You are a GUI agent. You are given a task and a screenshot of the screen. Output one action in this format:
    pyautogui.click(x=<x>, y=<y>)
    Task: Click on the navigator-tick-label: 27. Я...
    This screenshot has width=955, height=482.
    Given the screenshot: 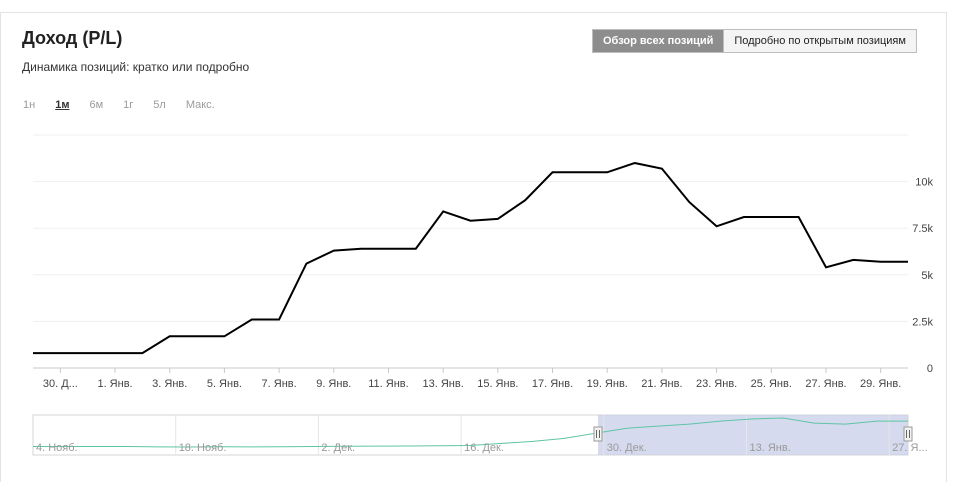 What is the action you would take?
    pyautogui.click(x=909, y=448)
    